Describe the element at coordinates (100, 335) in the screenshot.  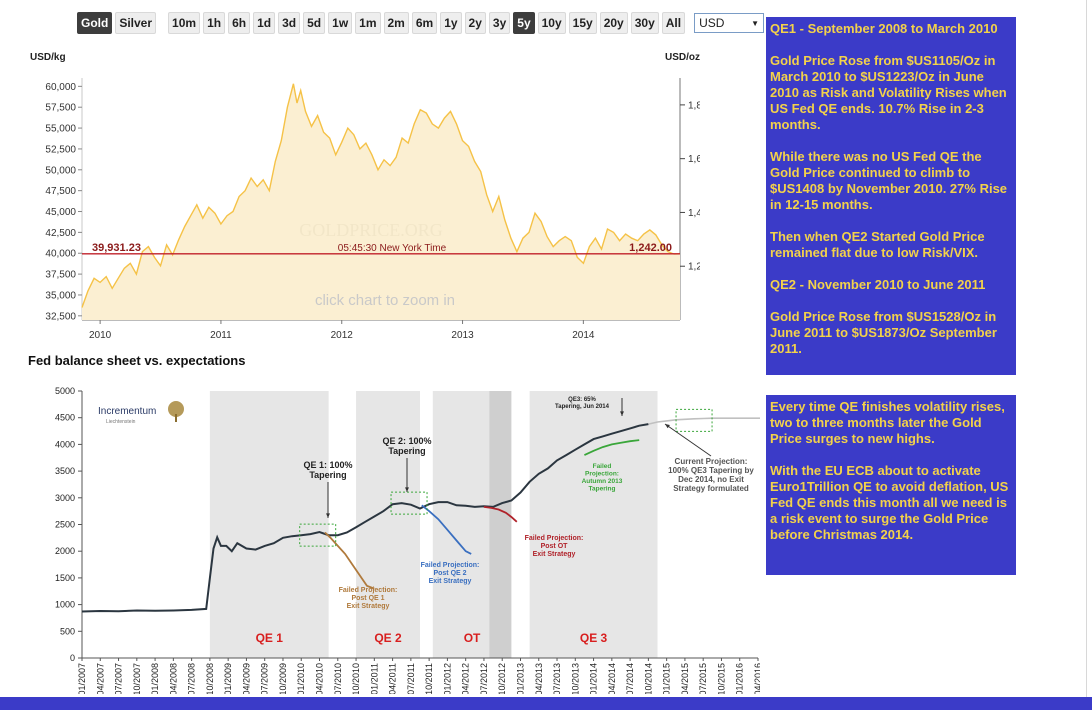
I see `x-tick-label: 2010` at that location.